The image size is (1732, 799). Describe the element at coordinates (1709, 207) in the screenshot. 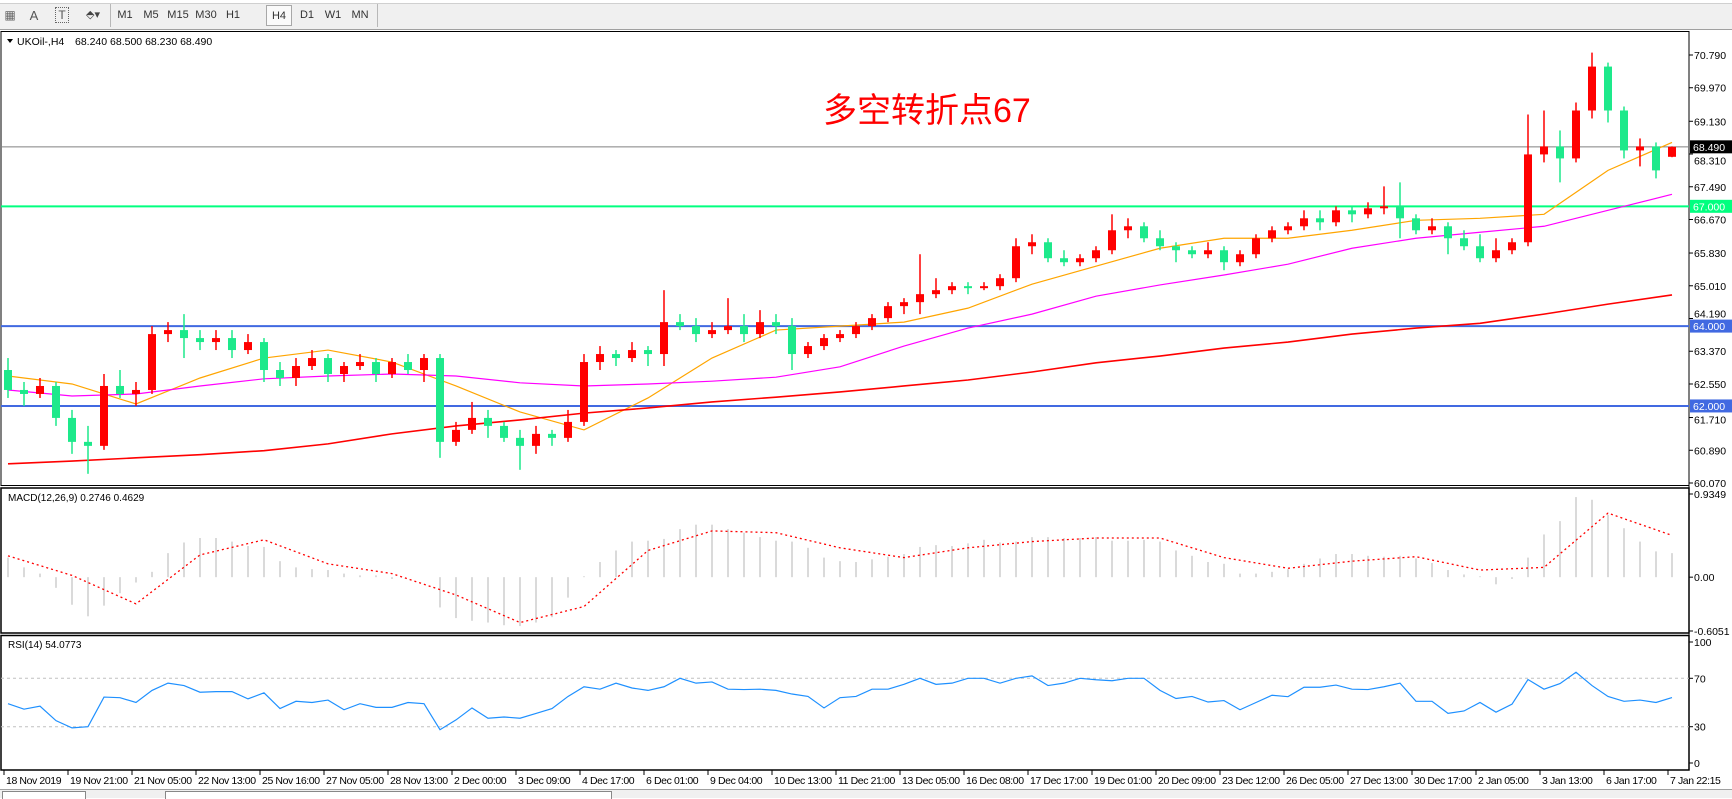

I see `level-label: 67.000` at that location.